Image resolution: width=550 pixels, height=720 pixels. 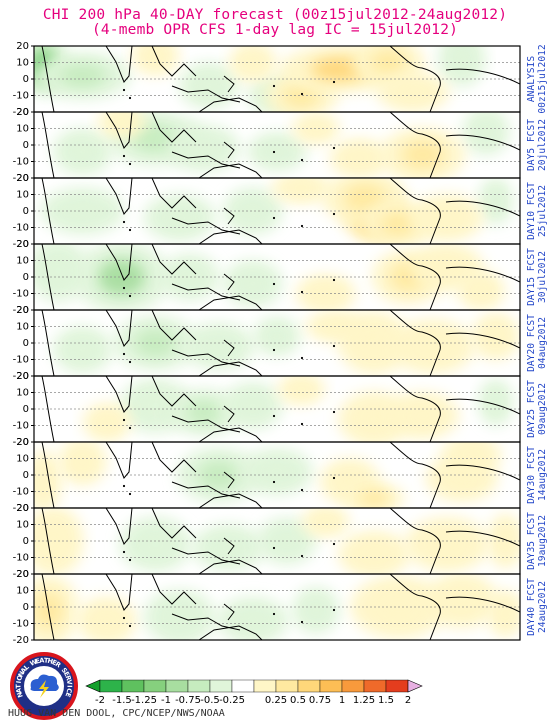 I want to click on colorbar-tick-label: 2, so click(x=408, y=700).